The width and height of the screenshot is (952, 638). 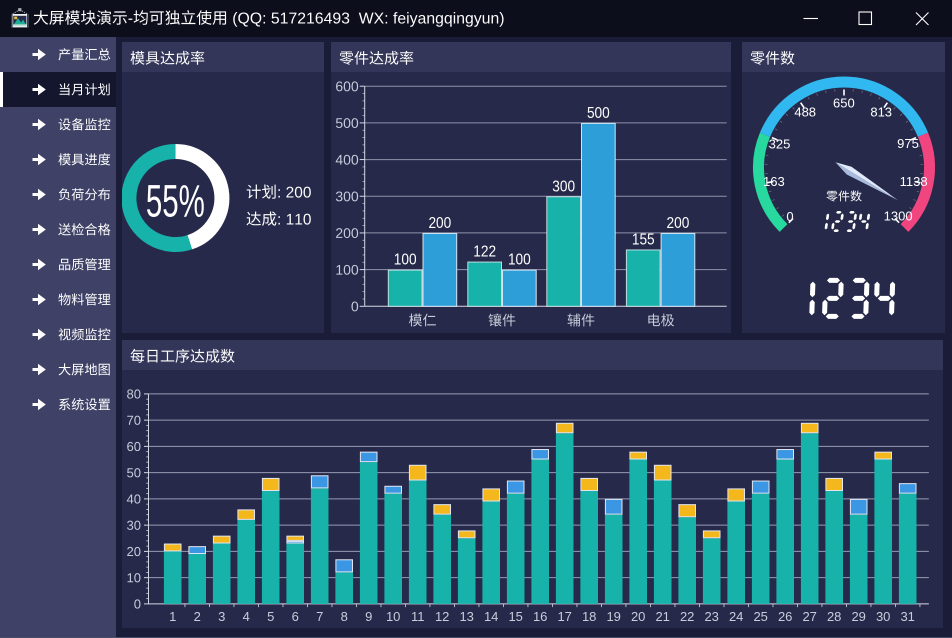 What do you see at coordinates (270, 616) in the screenshot?
I see `svg-text: 5` at bounding box center [270, 616].